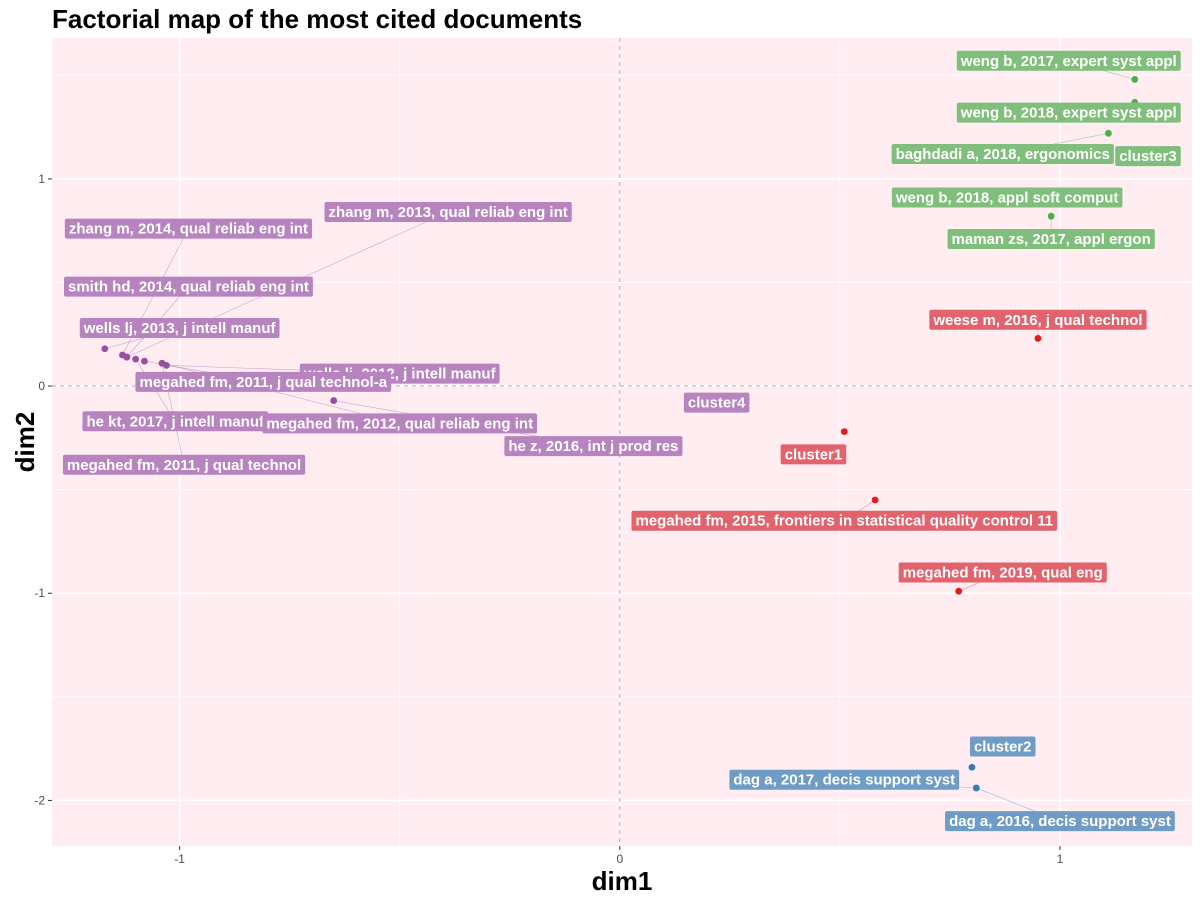 This screenshot has height=900, width=1200. I want to click on point-label-text: he z, 2016, int j prod res, so click(593, 446).